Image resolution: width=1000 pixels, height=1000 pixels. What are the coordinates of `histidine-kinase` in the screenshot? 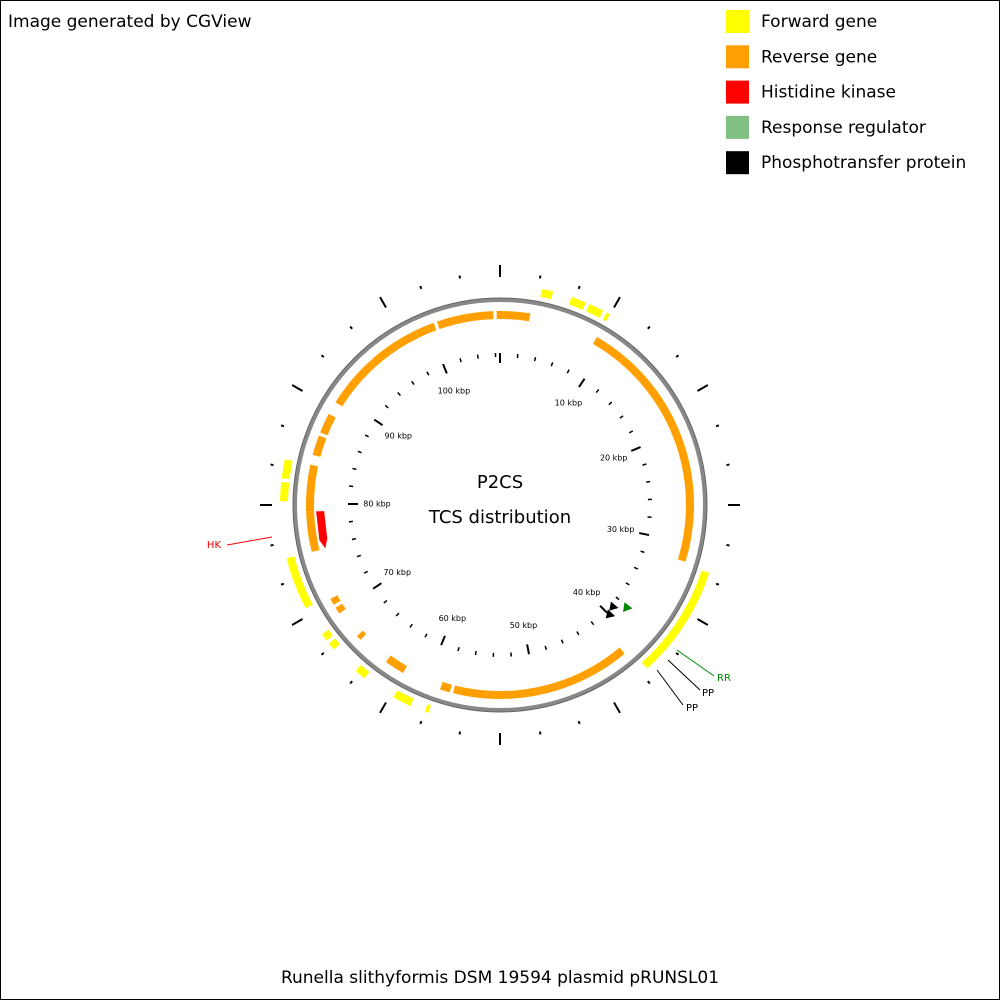 It's located at (322, 530).